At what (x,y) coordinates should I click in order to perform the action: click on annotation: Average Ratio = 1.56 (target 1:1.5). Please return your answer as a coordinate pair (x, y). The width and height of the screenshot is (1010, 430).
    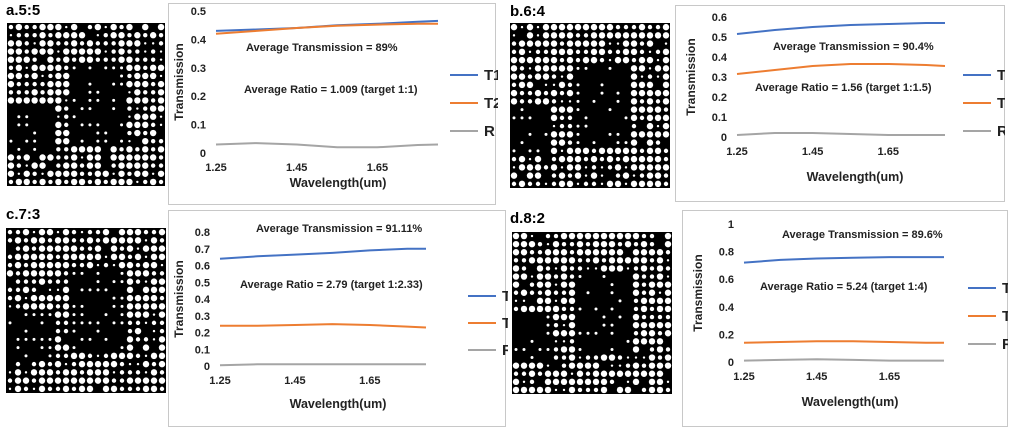
    Looking at the image, I should click on (843, 88).